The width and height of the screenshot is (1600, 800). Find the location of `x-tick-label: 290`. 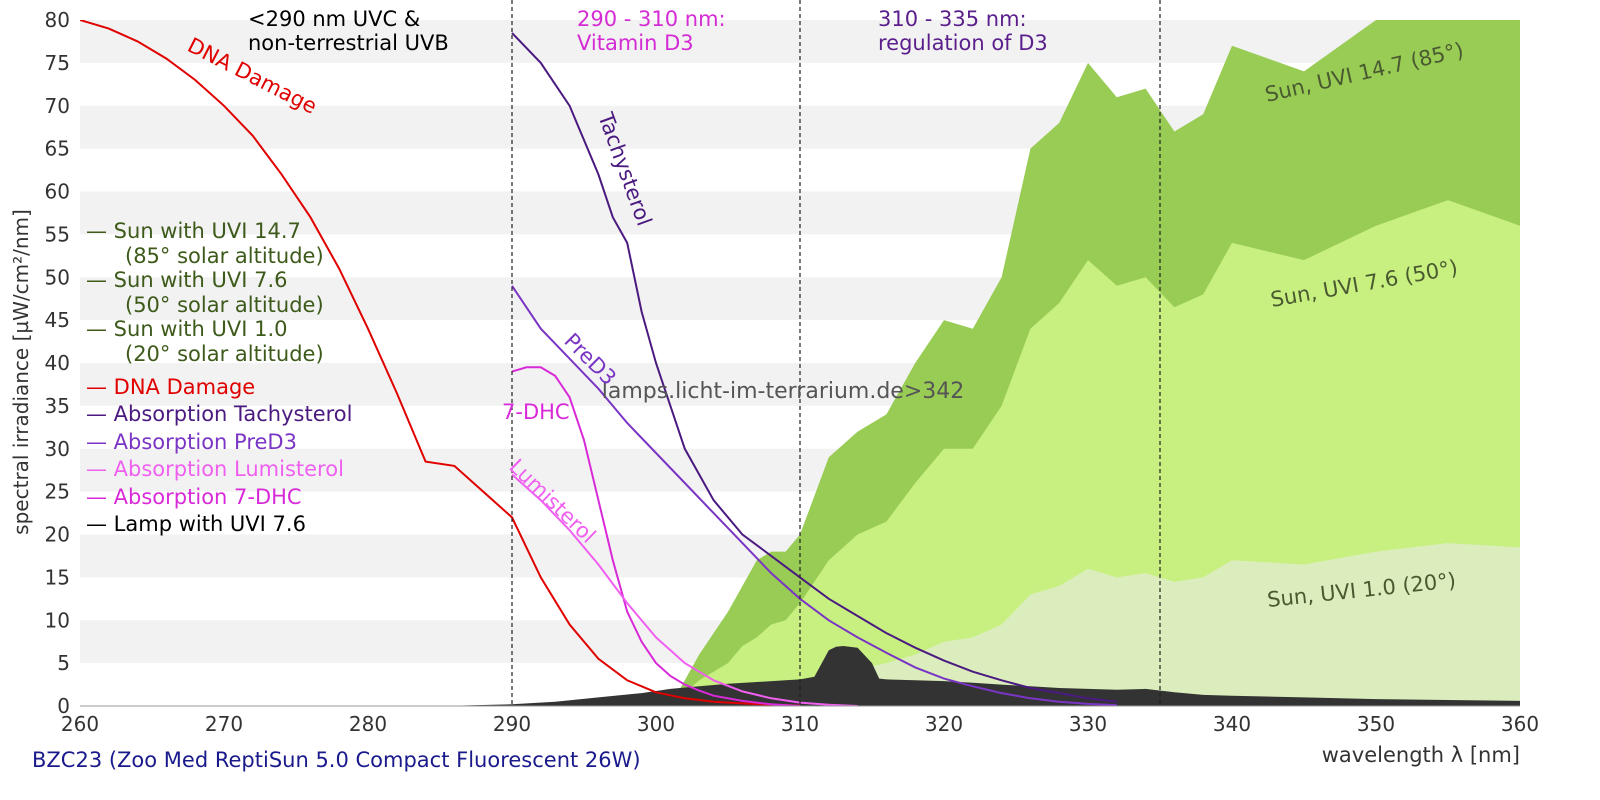

x-tick-label: 290 is located at coordinates (512, 724).